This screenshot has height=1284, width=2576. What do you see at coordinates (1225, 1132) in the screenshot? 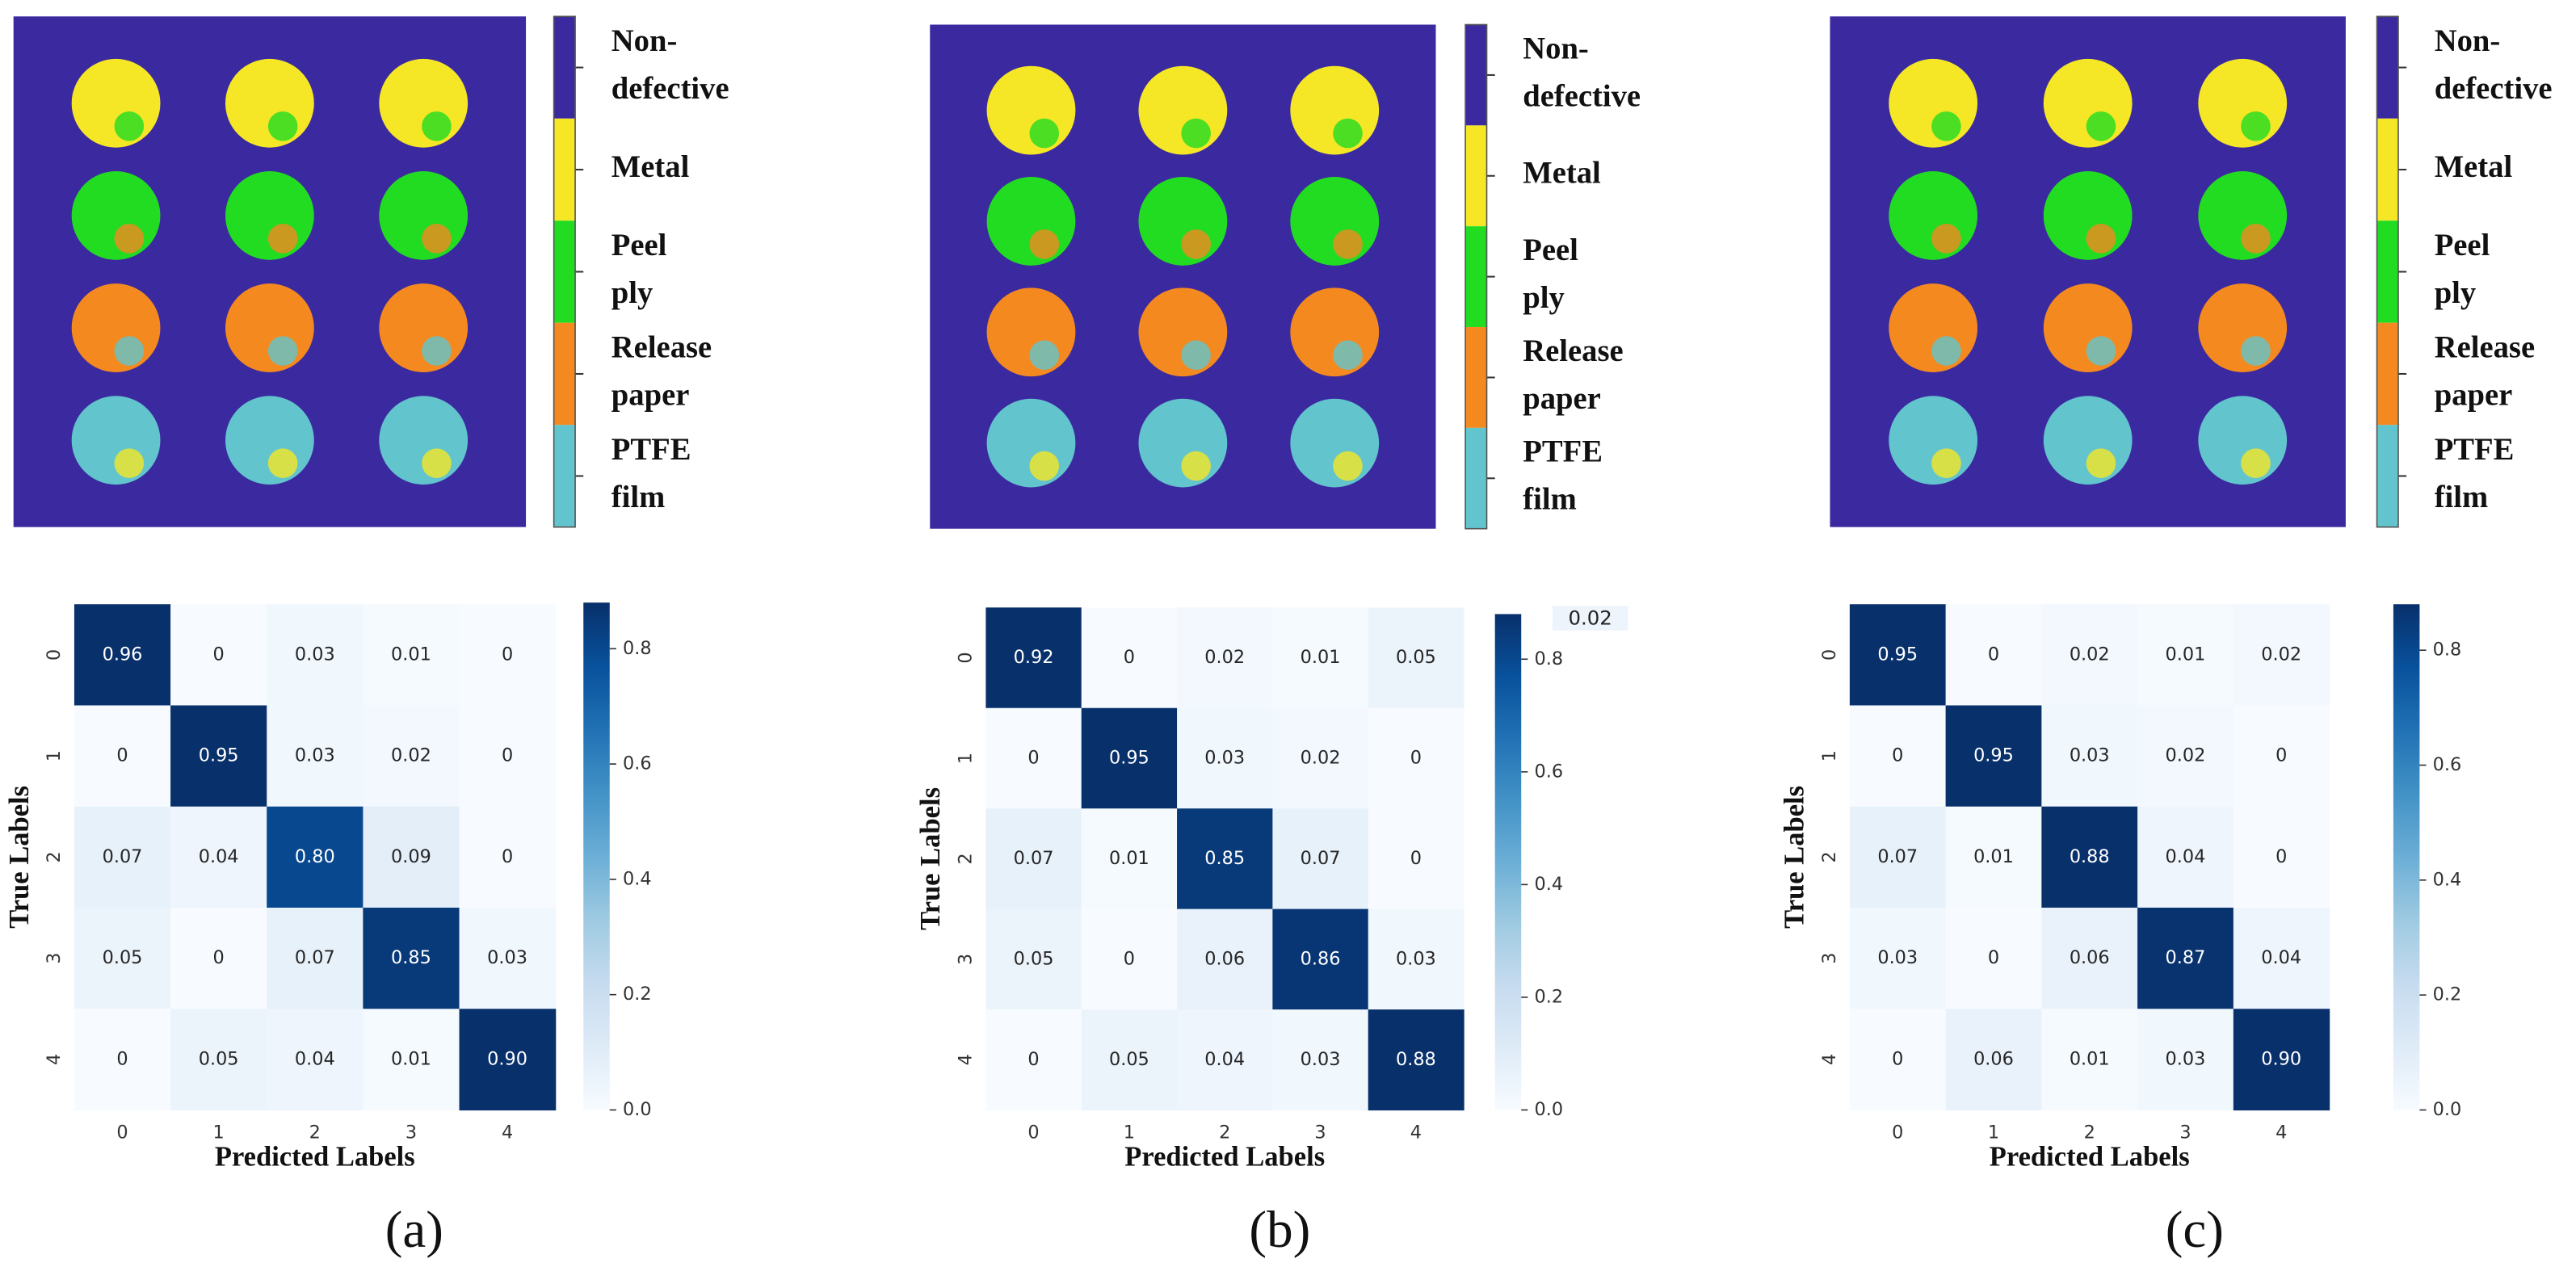
I see `x-tick-label: 2` at bounding box center [1225, 1132].